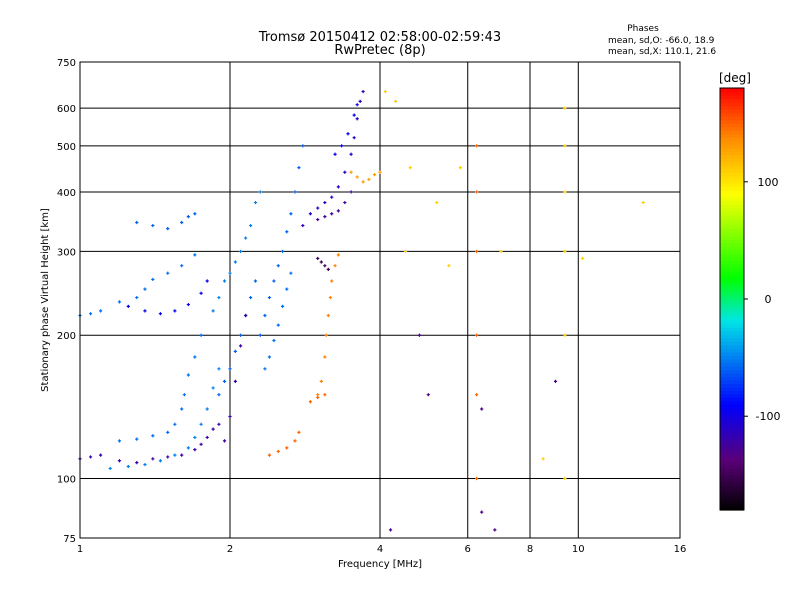 The height and width of the screenshot is (600, 800). What do you see at coordinates (66, 63) in the screenshot?
I see `y-tick-label: 750` at bounding box center [66, 63].